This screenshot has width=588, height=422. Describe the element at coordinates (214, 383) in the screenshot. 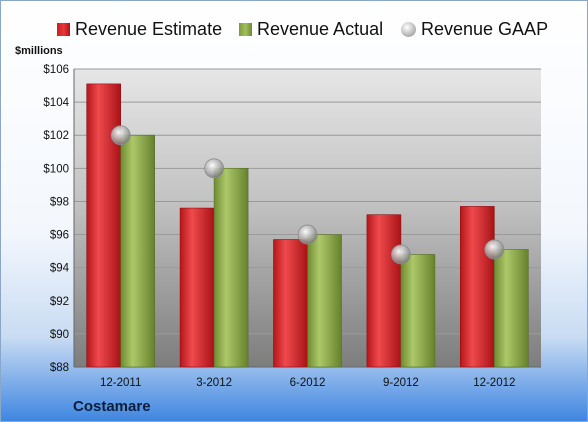

I see `x-tick-label: 3-2012` at that location.